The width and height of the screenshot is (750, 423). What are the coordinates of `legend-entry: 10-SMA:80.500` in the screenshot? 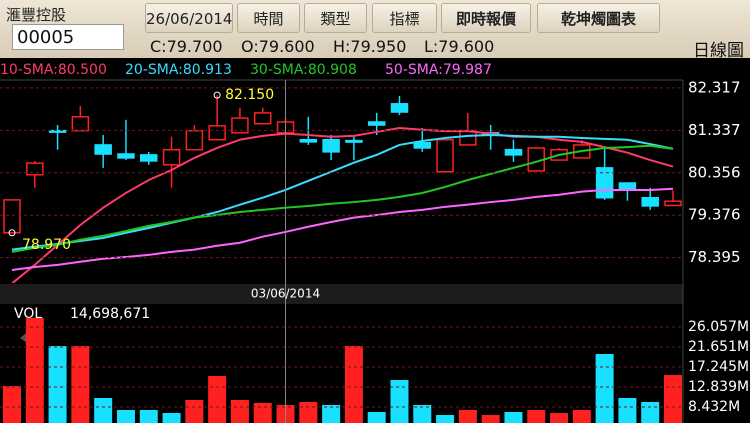 It's located at (53, 70).